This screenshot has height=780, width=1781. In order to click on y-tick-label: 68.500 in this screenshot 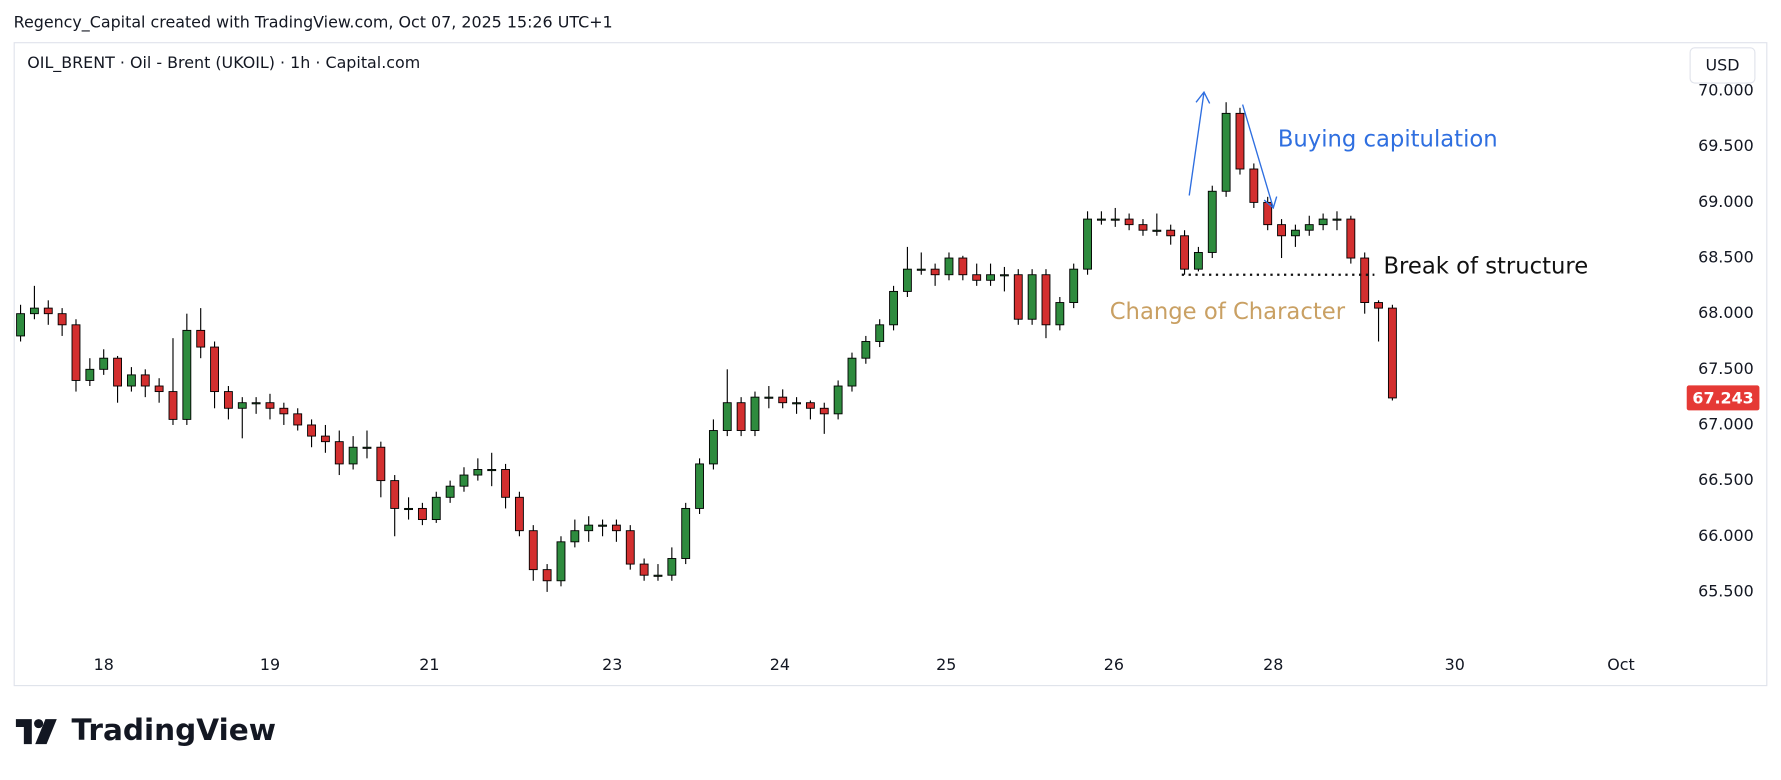, I will do `click(1726, 257)`.